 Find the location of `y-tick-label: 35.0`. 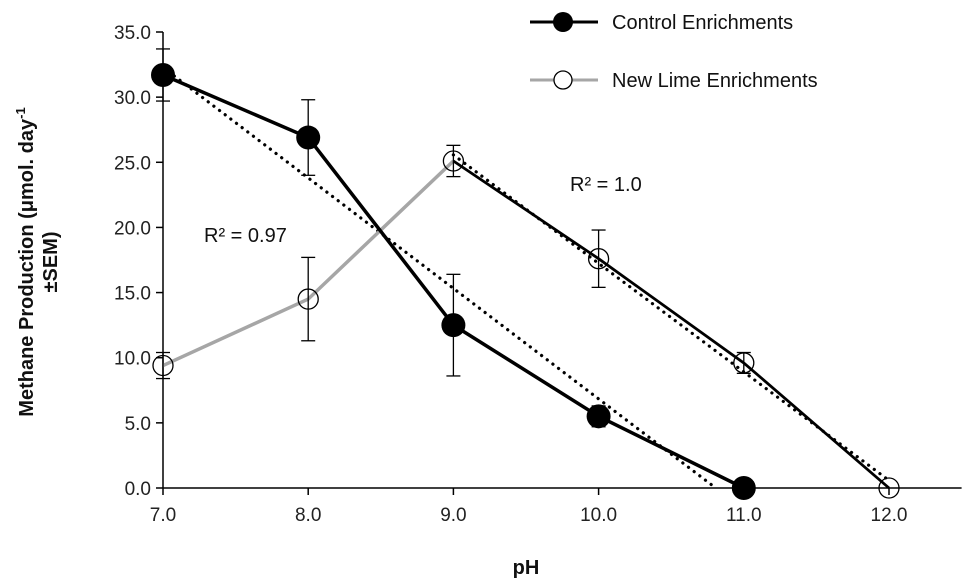

y-tick-label: 35.0 is located at coordinates (132, 33).